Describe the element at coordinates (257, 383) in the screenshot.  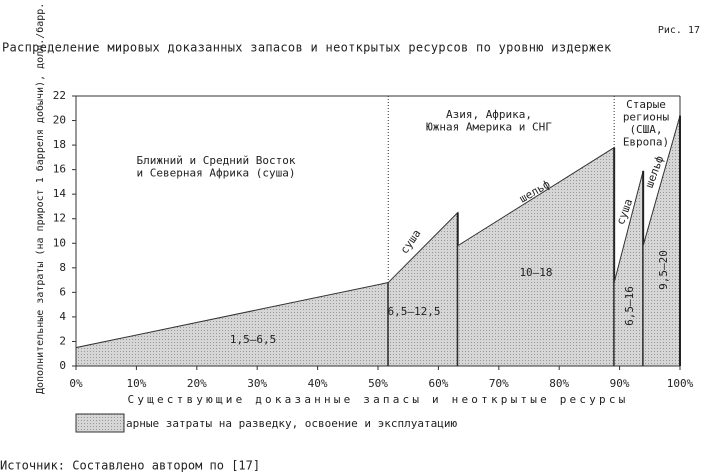
I see `x-tick-label: 30%` at that location.